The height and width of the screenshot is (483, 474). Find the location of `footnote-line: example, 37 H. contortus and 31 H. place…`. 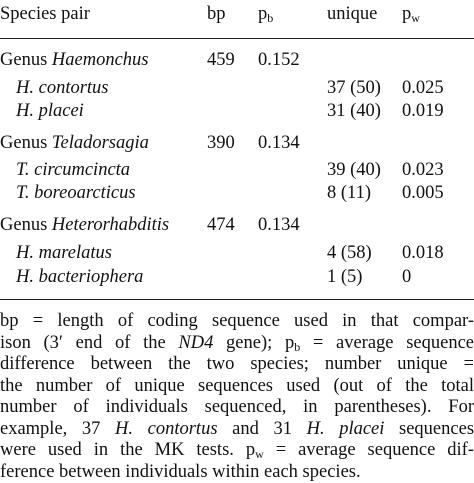

footnote-line: example, 37 H. contortus and 31 H. place… is located at coordinates (237, 430).